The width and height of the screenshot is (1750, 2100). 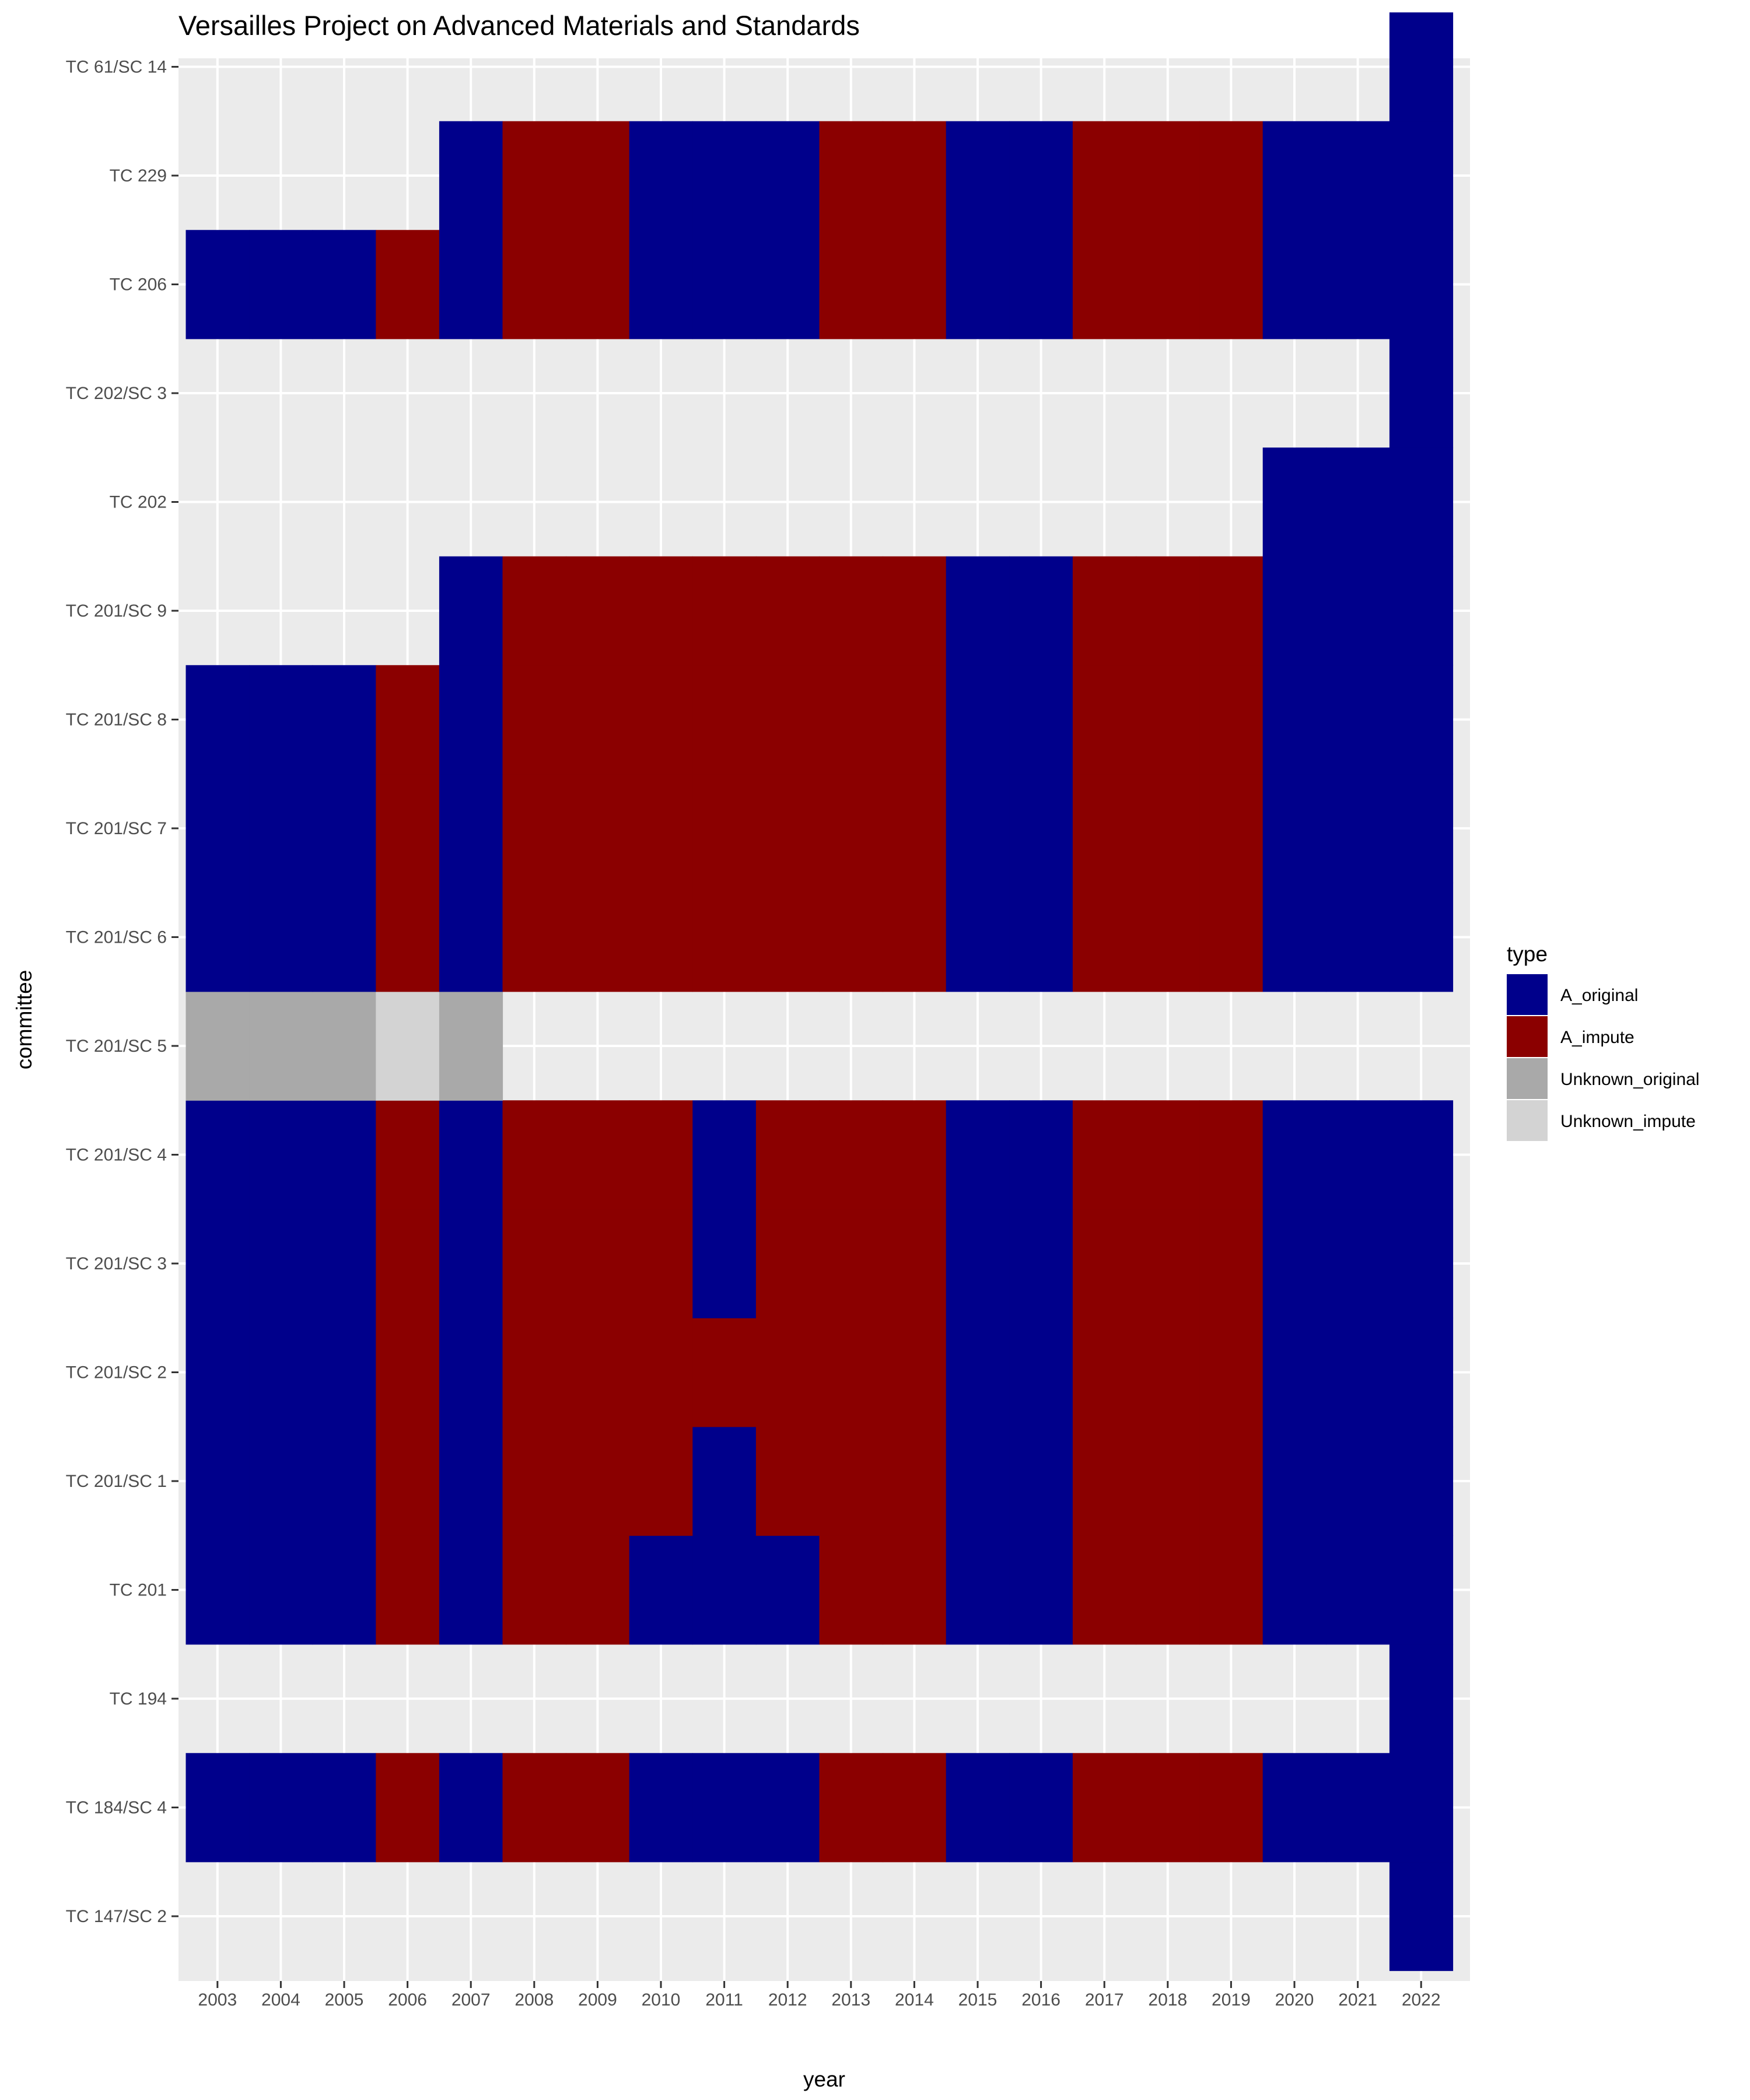 What do you see at coordinates (978, 2000) in the screenshot?
I see `x-tick-label: 2015` at bounding box center [978, 2000].